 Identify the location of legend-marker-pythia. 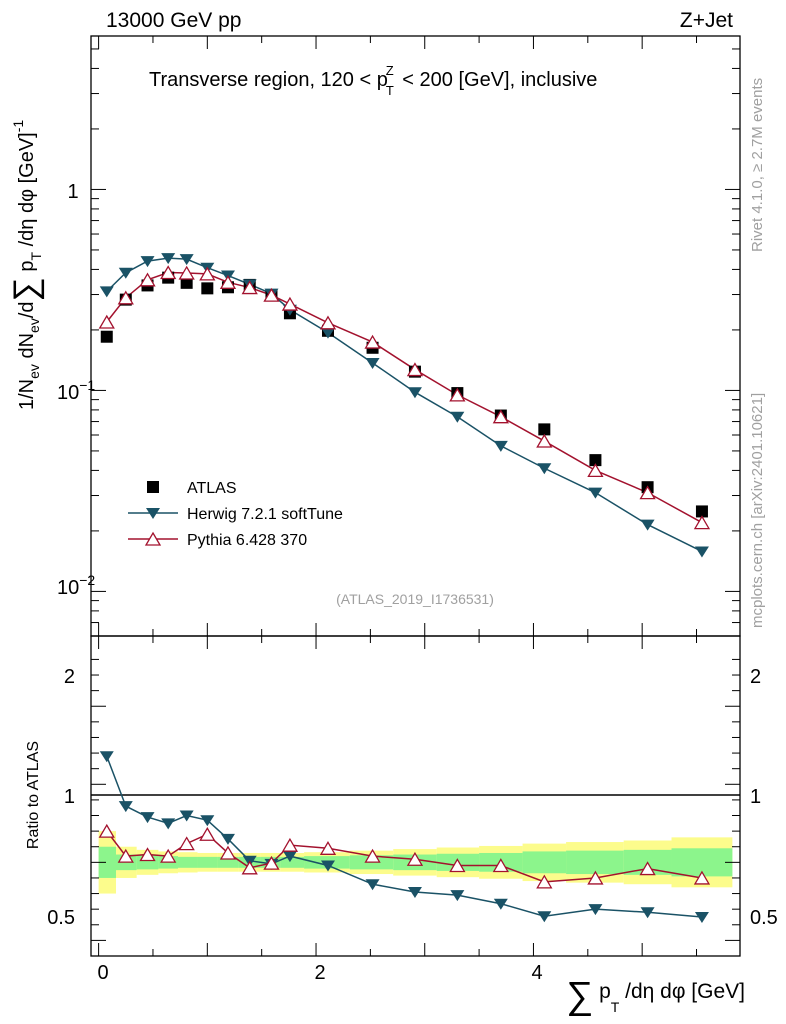
(153, 538).